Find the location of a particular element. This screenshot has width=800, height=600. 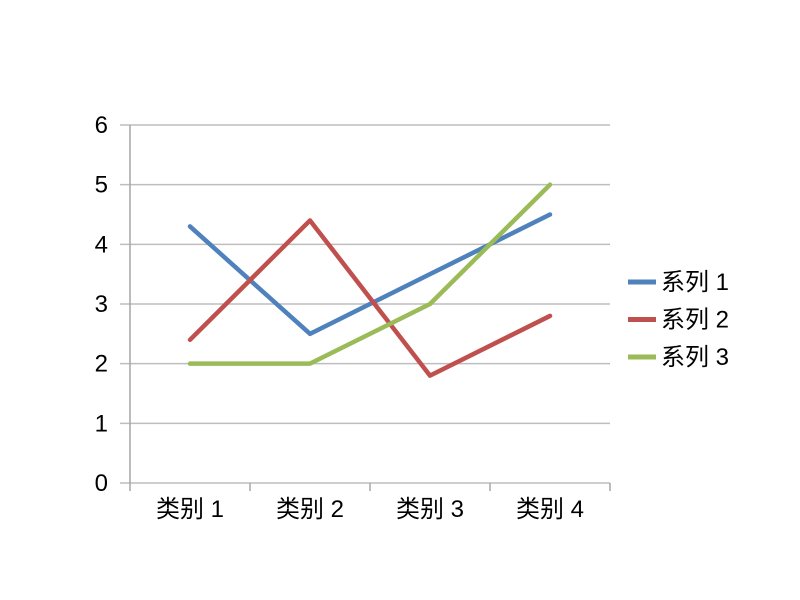

y-axis-tick-label: 3 is located at coordinates (101, 304).